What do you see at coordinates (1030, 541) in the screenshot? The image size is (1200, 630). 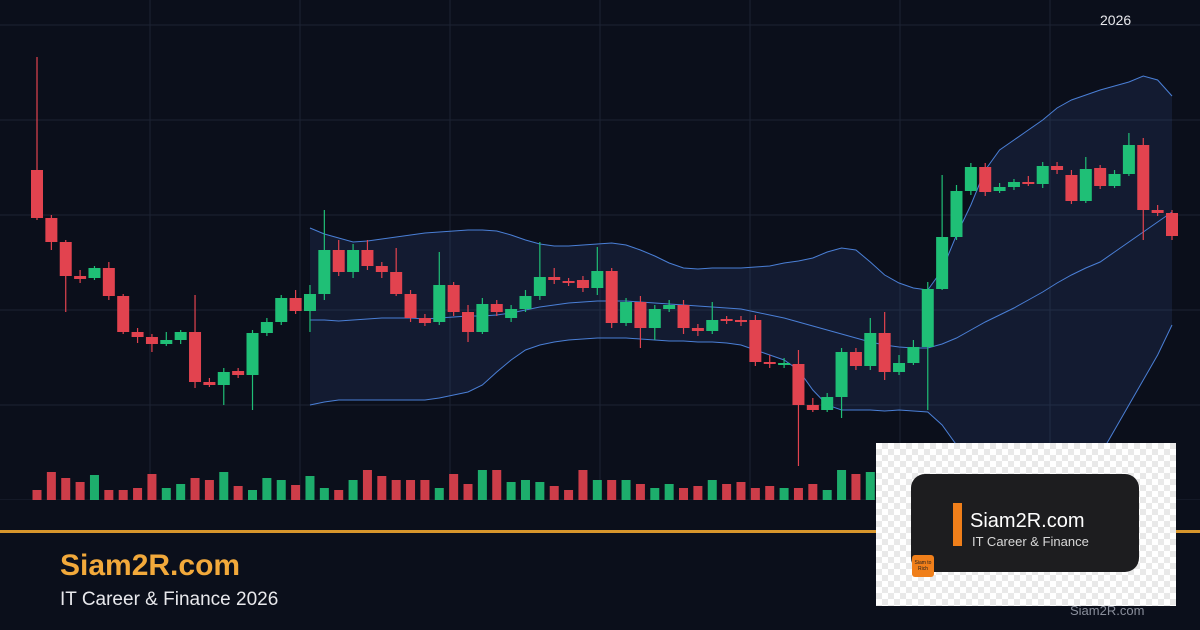 I see `logo-subtitle: IT Career & Finance` at bounding box center [1030, 541].